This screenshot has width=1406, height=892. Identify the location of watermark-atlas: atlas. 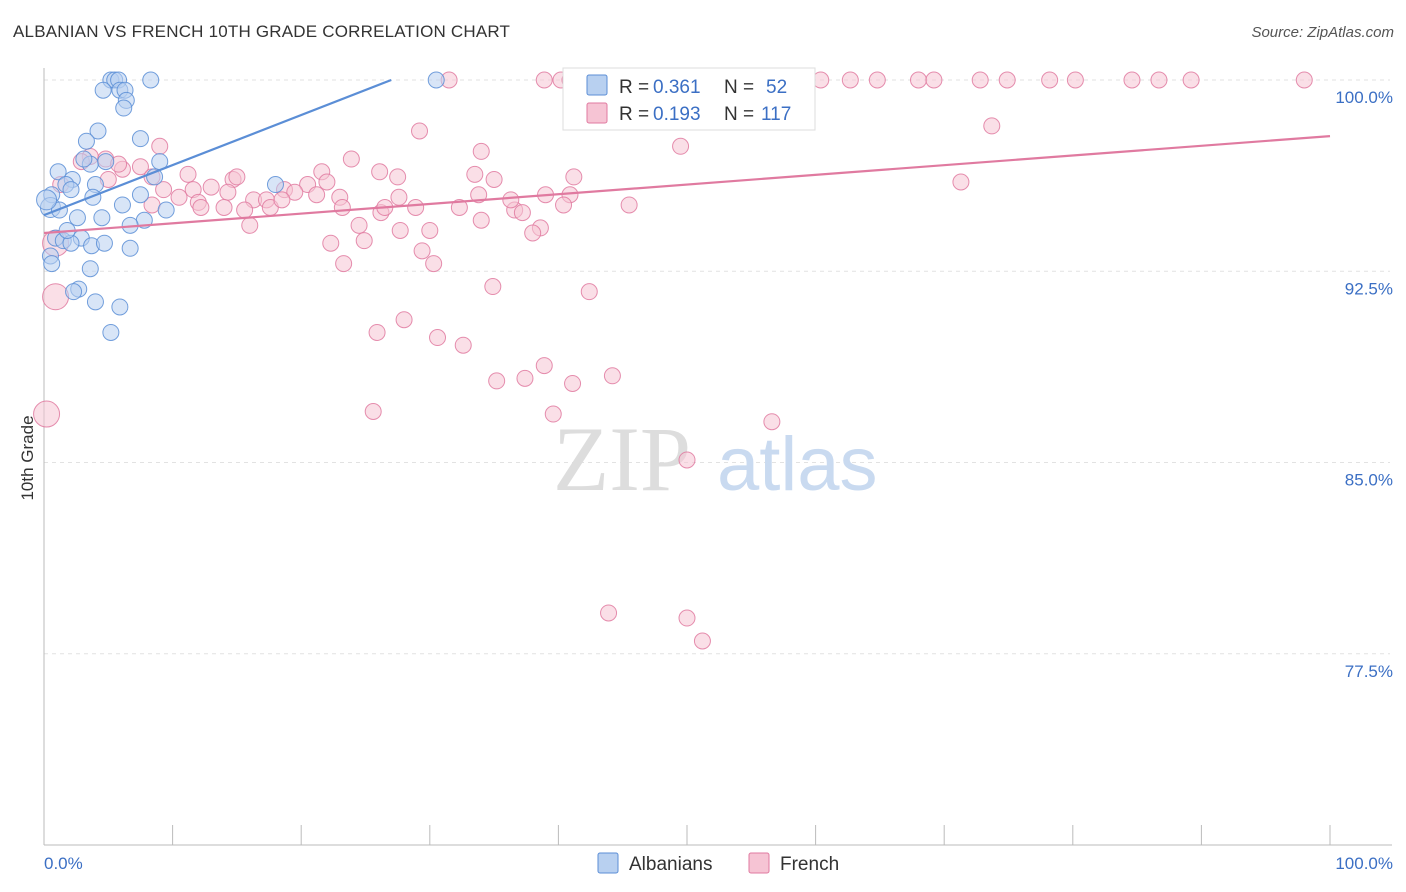
(797, 464).